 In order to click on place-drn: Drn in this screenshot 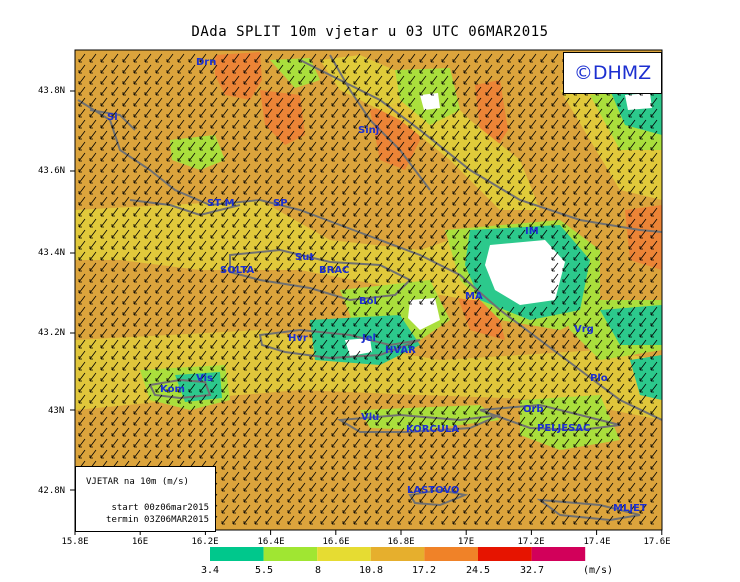, I will do `click(206, 62)`.